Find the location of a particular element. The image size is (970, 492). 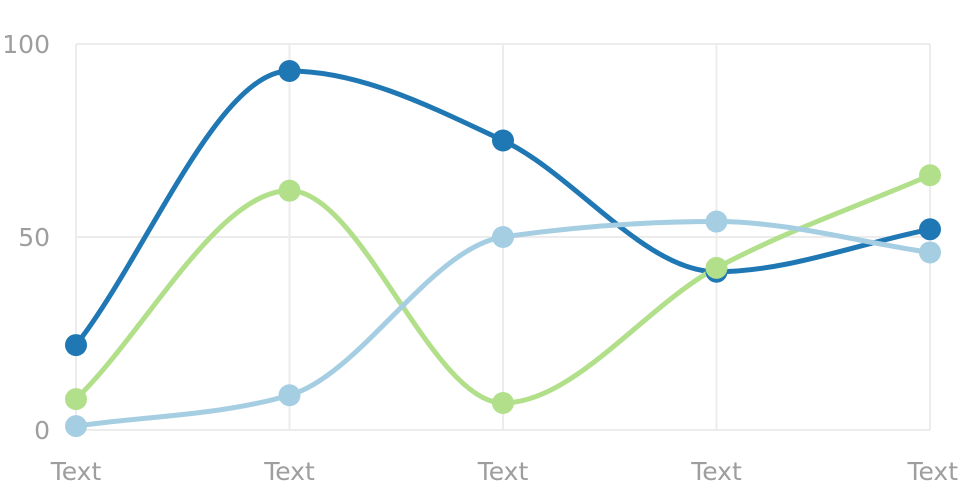

y-tick-label: 100 is located at coordinates (26, 44).